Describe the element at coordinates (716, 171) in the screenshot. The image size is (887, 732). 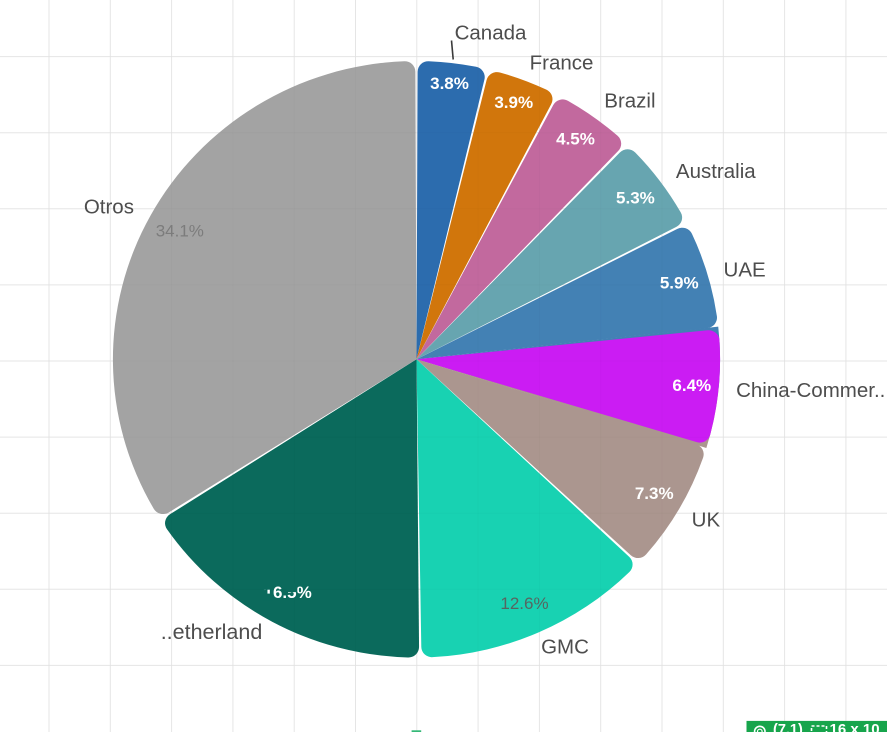
I see `svg-text: Australia` at that location.